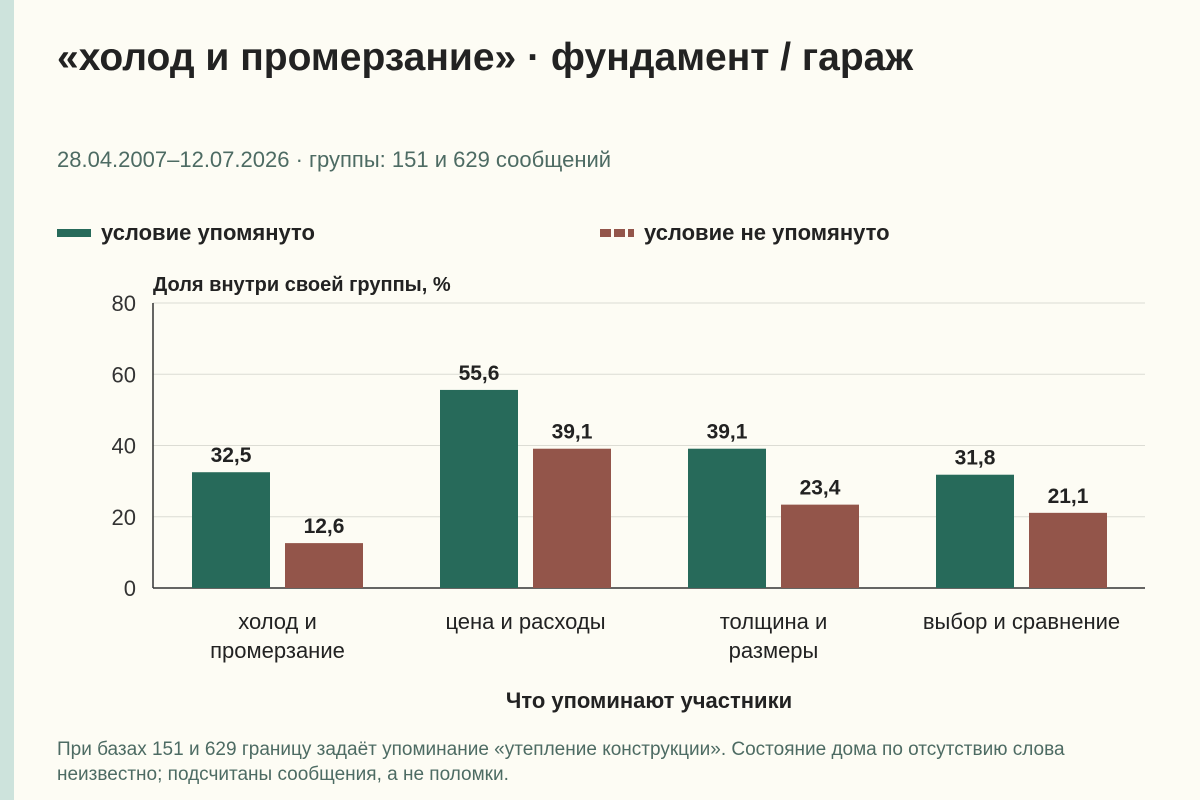  I want to click on bar-value-label-0-1: 55,6, so click(479, 373).